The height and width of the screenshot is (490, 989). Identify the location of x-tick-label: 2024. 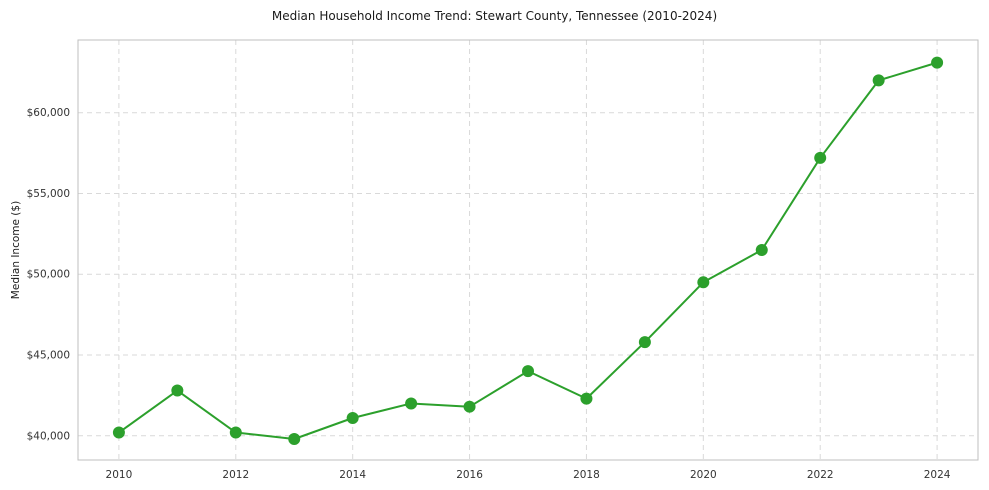
(937, 475).